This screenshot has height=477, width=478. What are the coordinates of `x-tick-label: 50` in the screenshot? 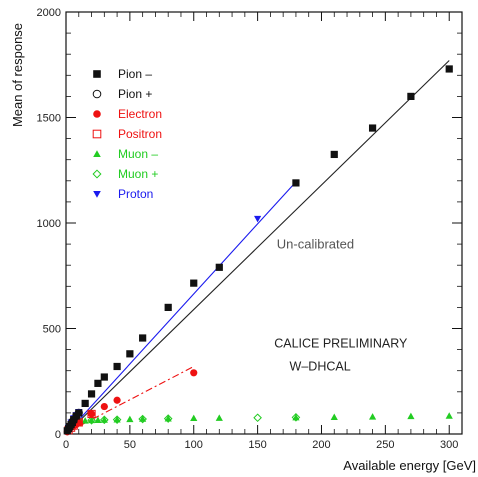 It's located at (130, 445).